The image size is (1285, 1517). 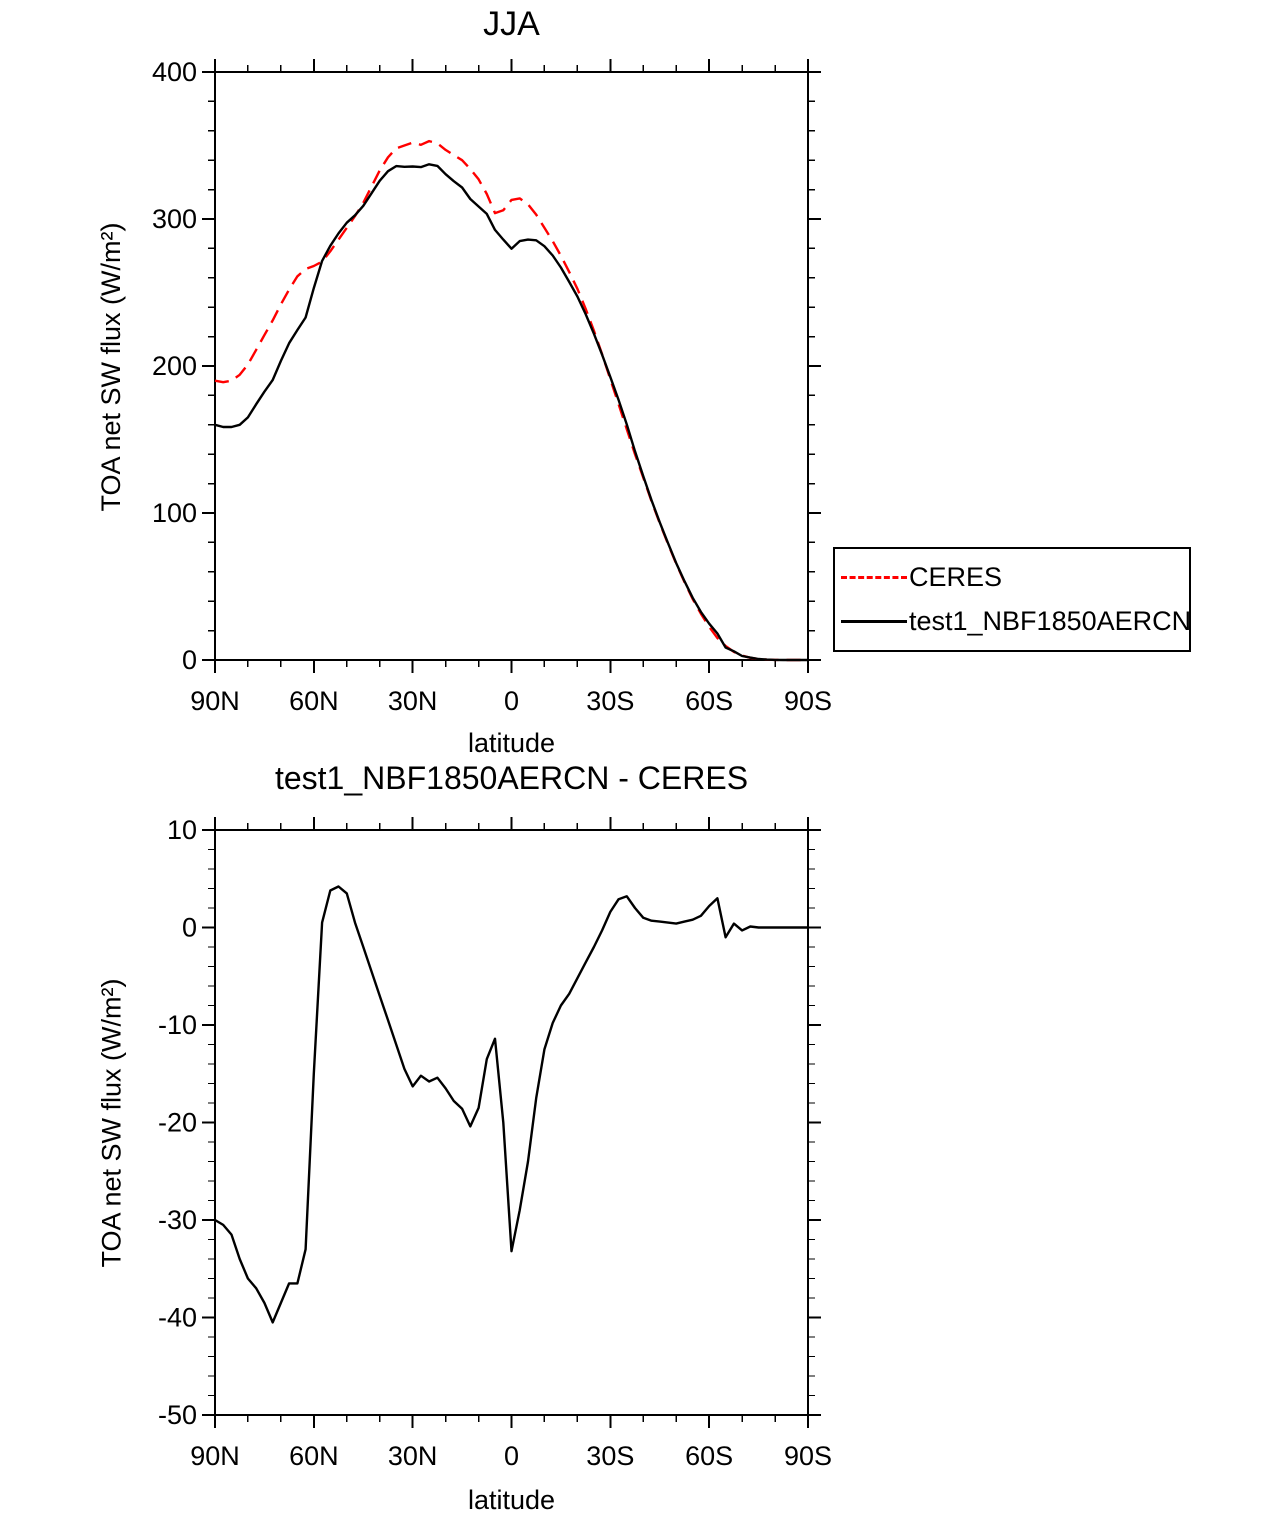 What do you see at coordinates (1015, 577) in the screenshot?
I see `legend-item-ceres: CERES` at bounding box center [1015, 577].